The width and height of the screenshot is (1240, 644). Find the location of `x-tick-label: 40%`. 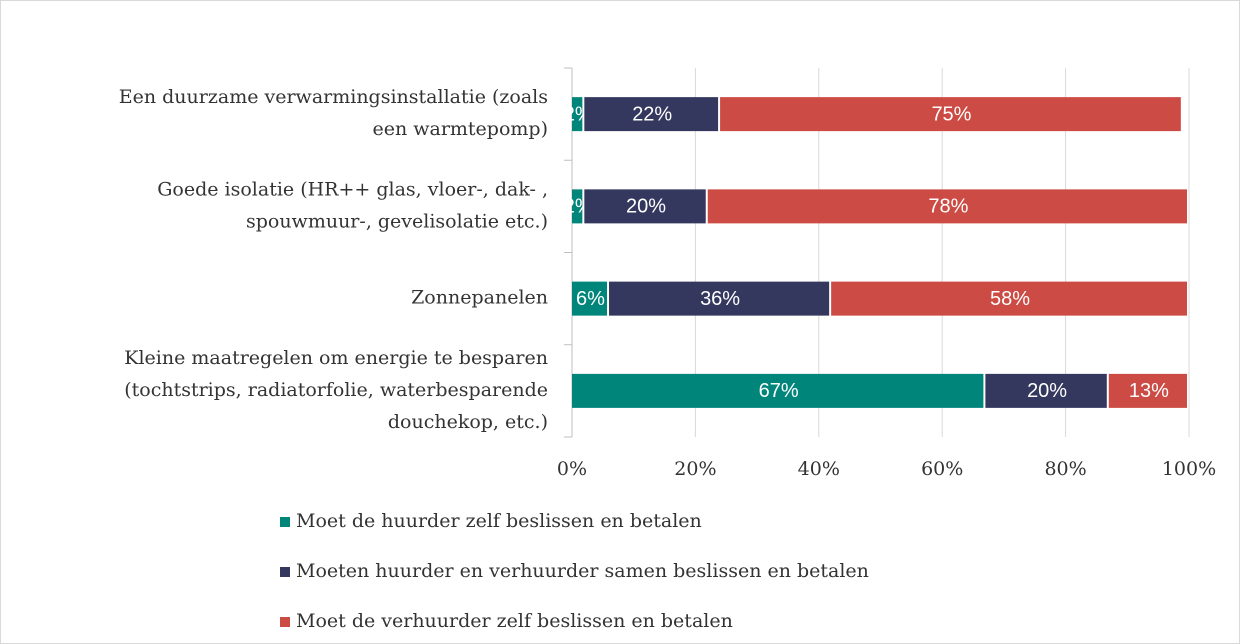

x-tick-label: 40% is located at coordinates (819, 469).